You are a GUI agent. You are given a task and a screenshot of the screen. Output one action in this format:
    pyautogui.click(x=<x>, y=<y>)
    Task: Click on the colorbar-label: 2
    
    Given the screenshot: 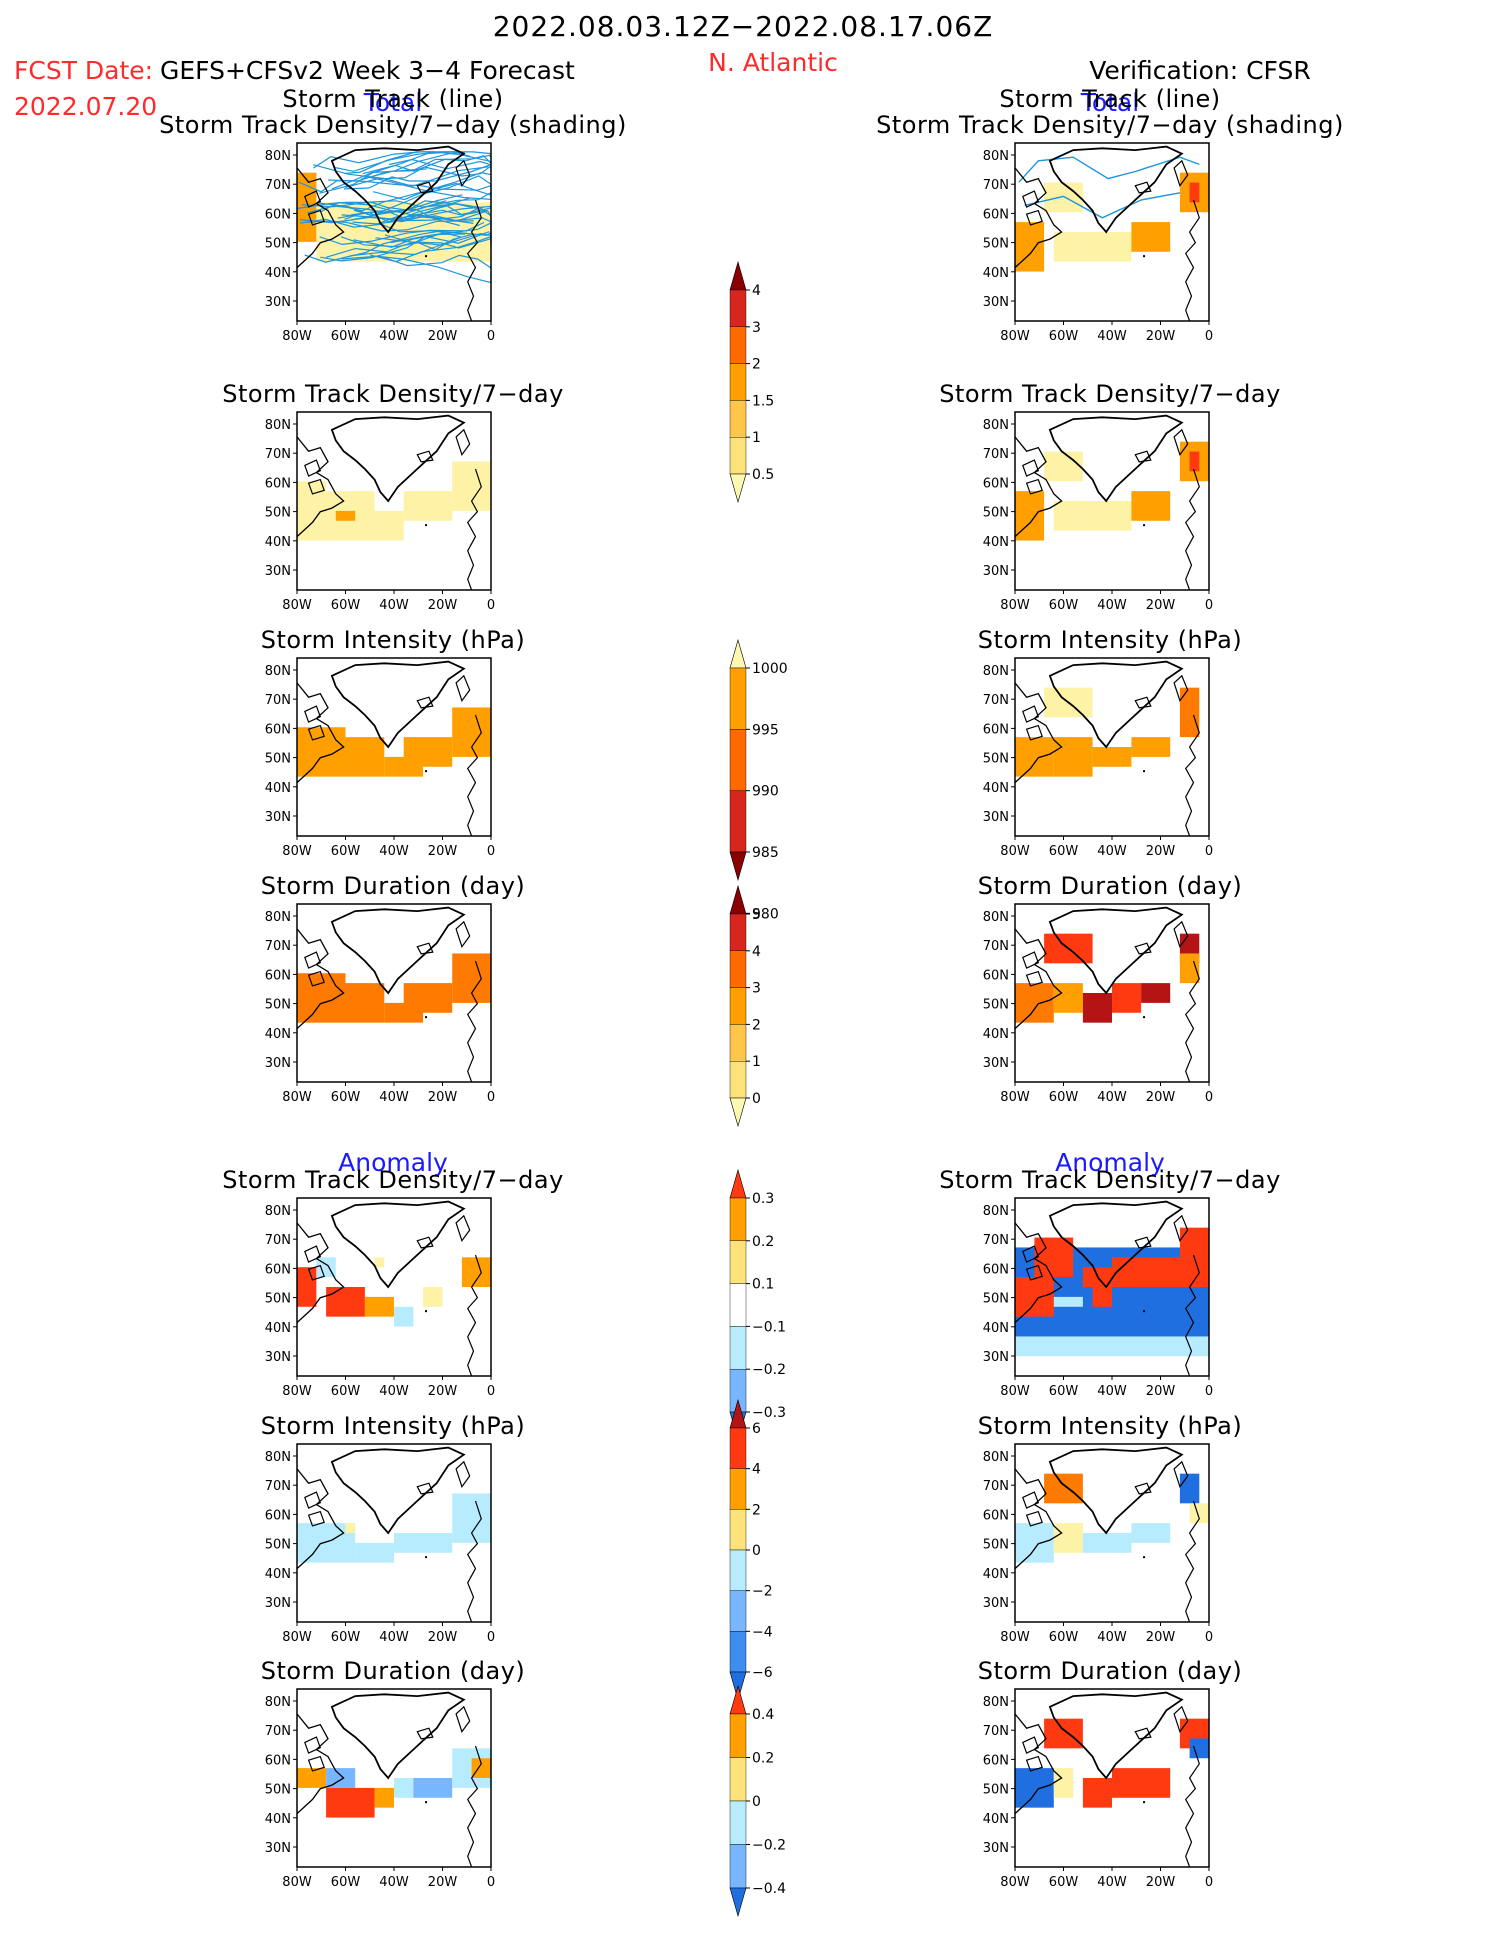 What is the action you would take?
    pyautogui.click(x=756, y=365)
    